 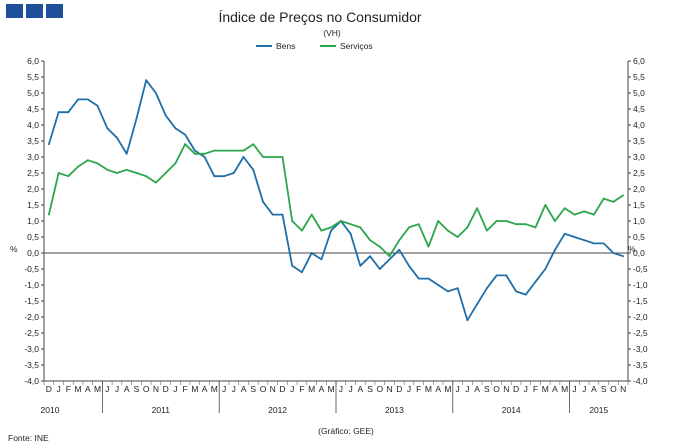 What do you see at coordinates (640, 301) in the screenshot?
I see `y-tick-label-right: -1,5` at bounding box center [640, 301].